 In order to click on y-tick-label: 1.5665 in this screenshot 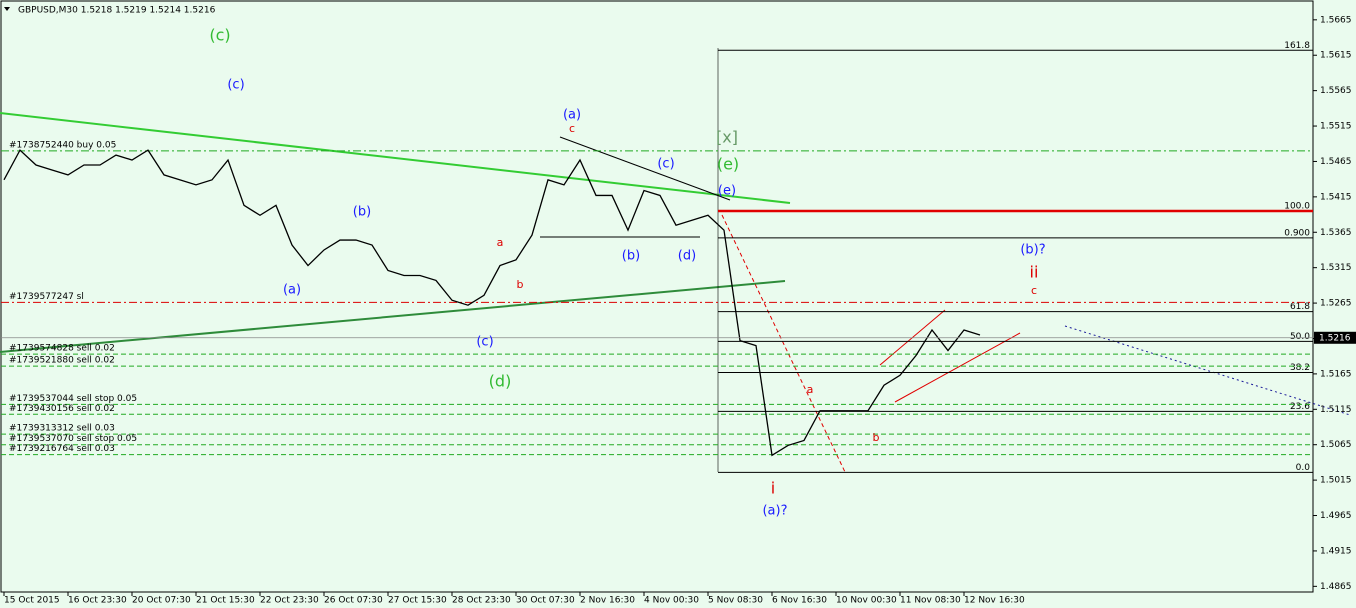, I will do `click(1336, 20)`.